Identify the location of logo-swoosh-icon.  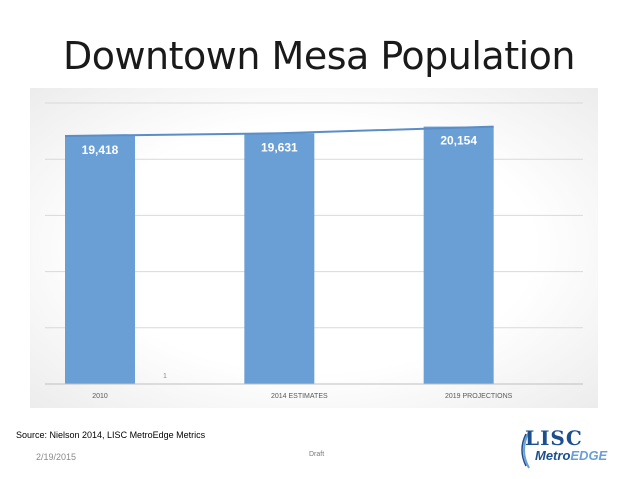
(525, 450).